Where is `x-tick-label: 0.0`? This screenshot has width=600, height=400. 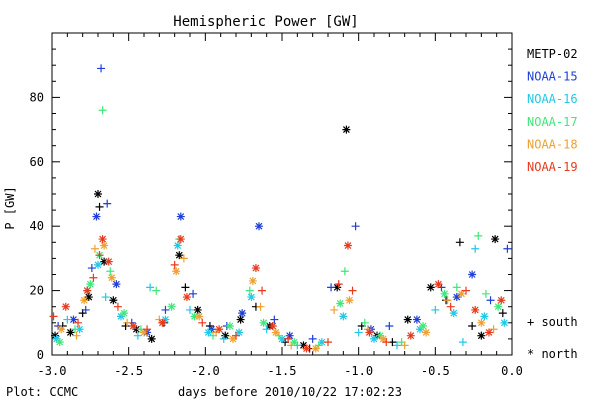 x-tick-label: 0.0 is located at coordinates (512, 371).